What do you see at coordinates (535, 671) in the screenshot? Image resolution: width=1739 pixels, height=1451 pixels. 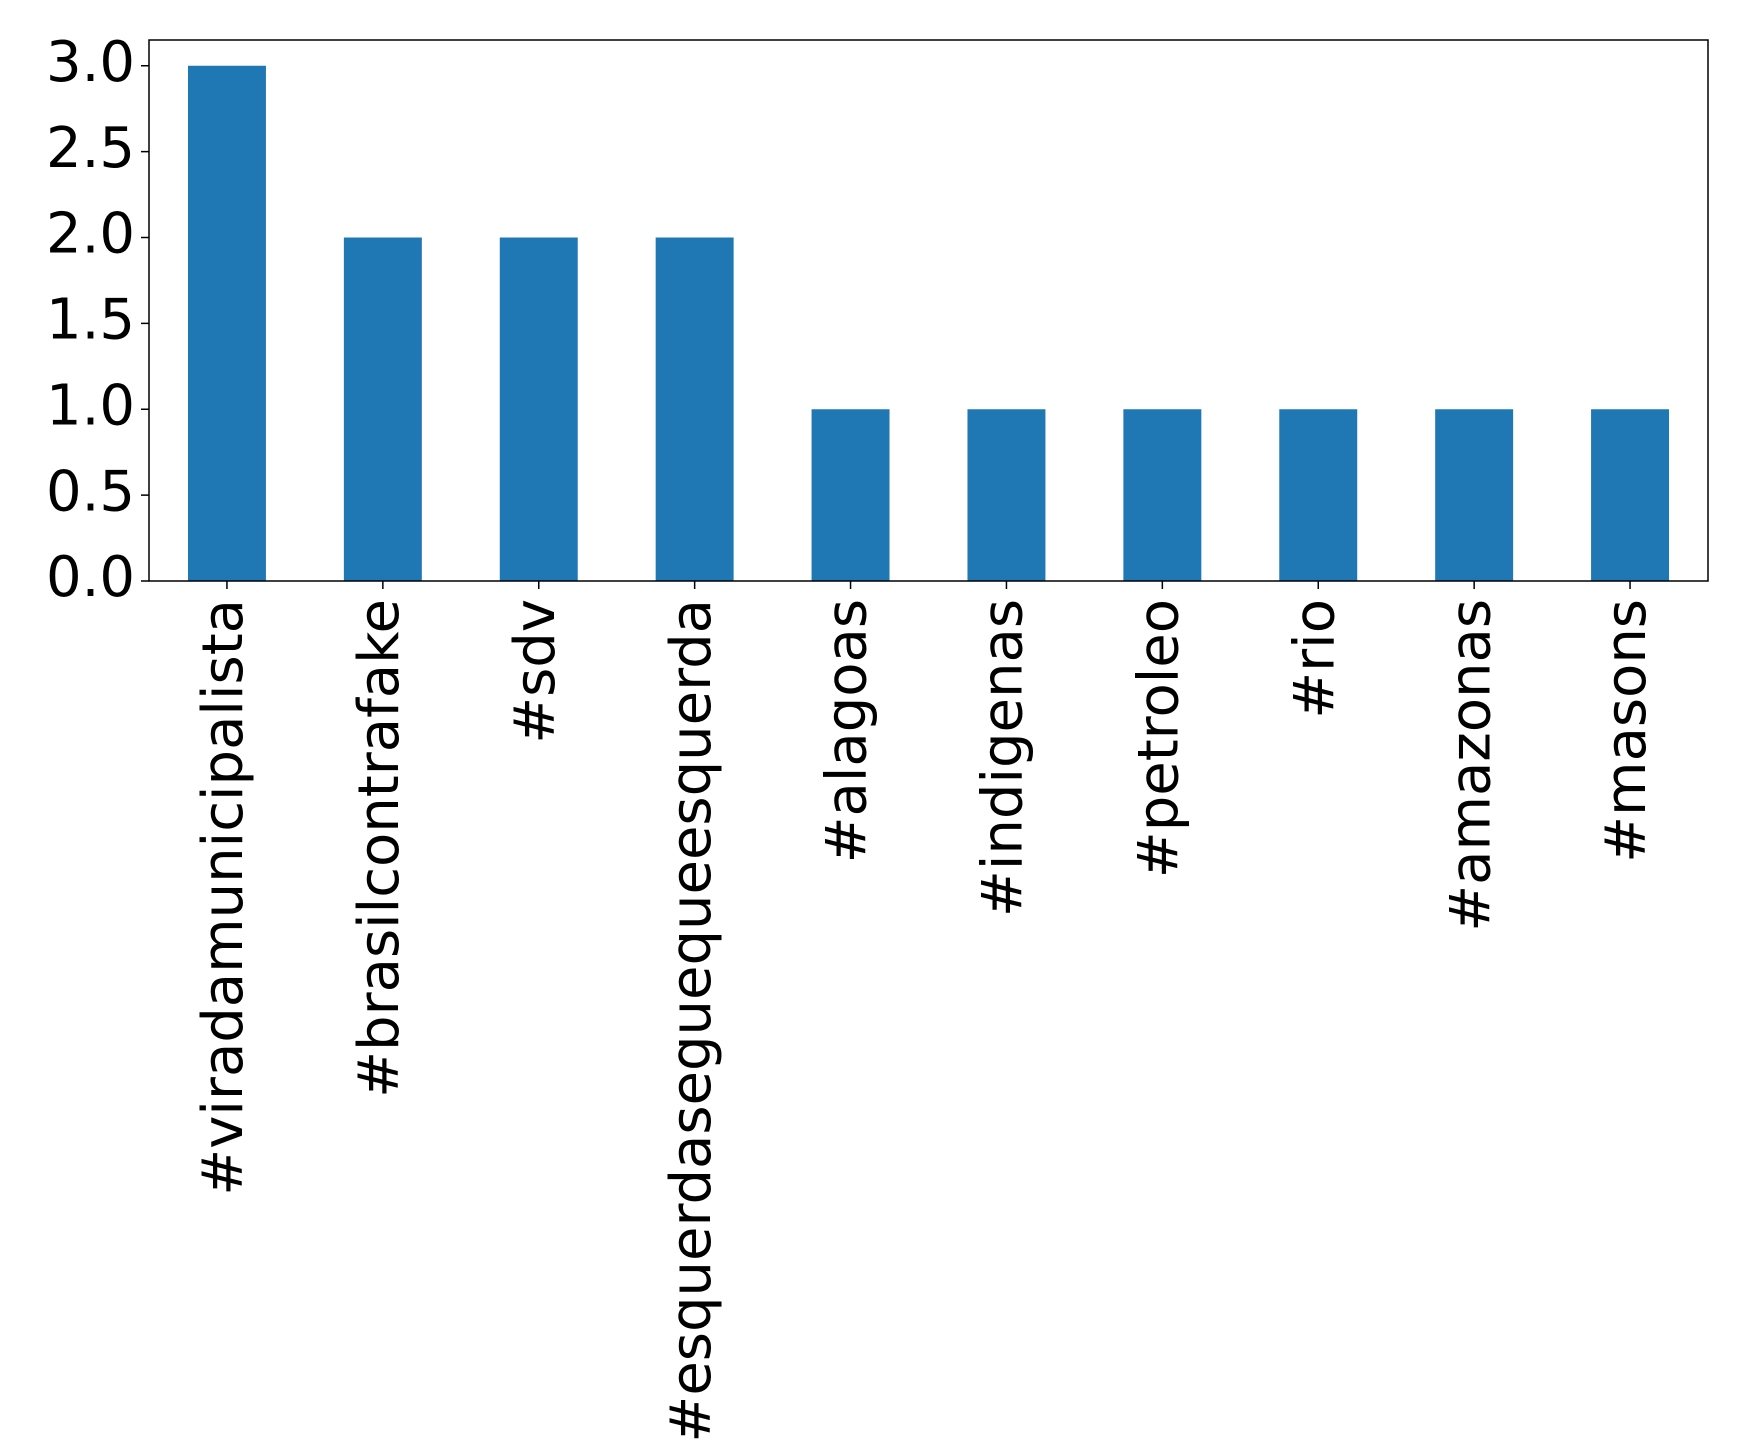 I see `x-tick-label: #sdv` at bounding box center [535, 671].